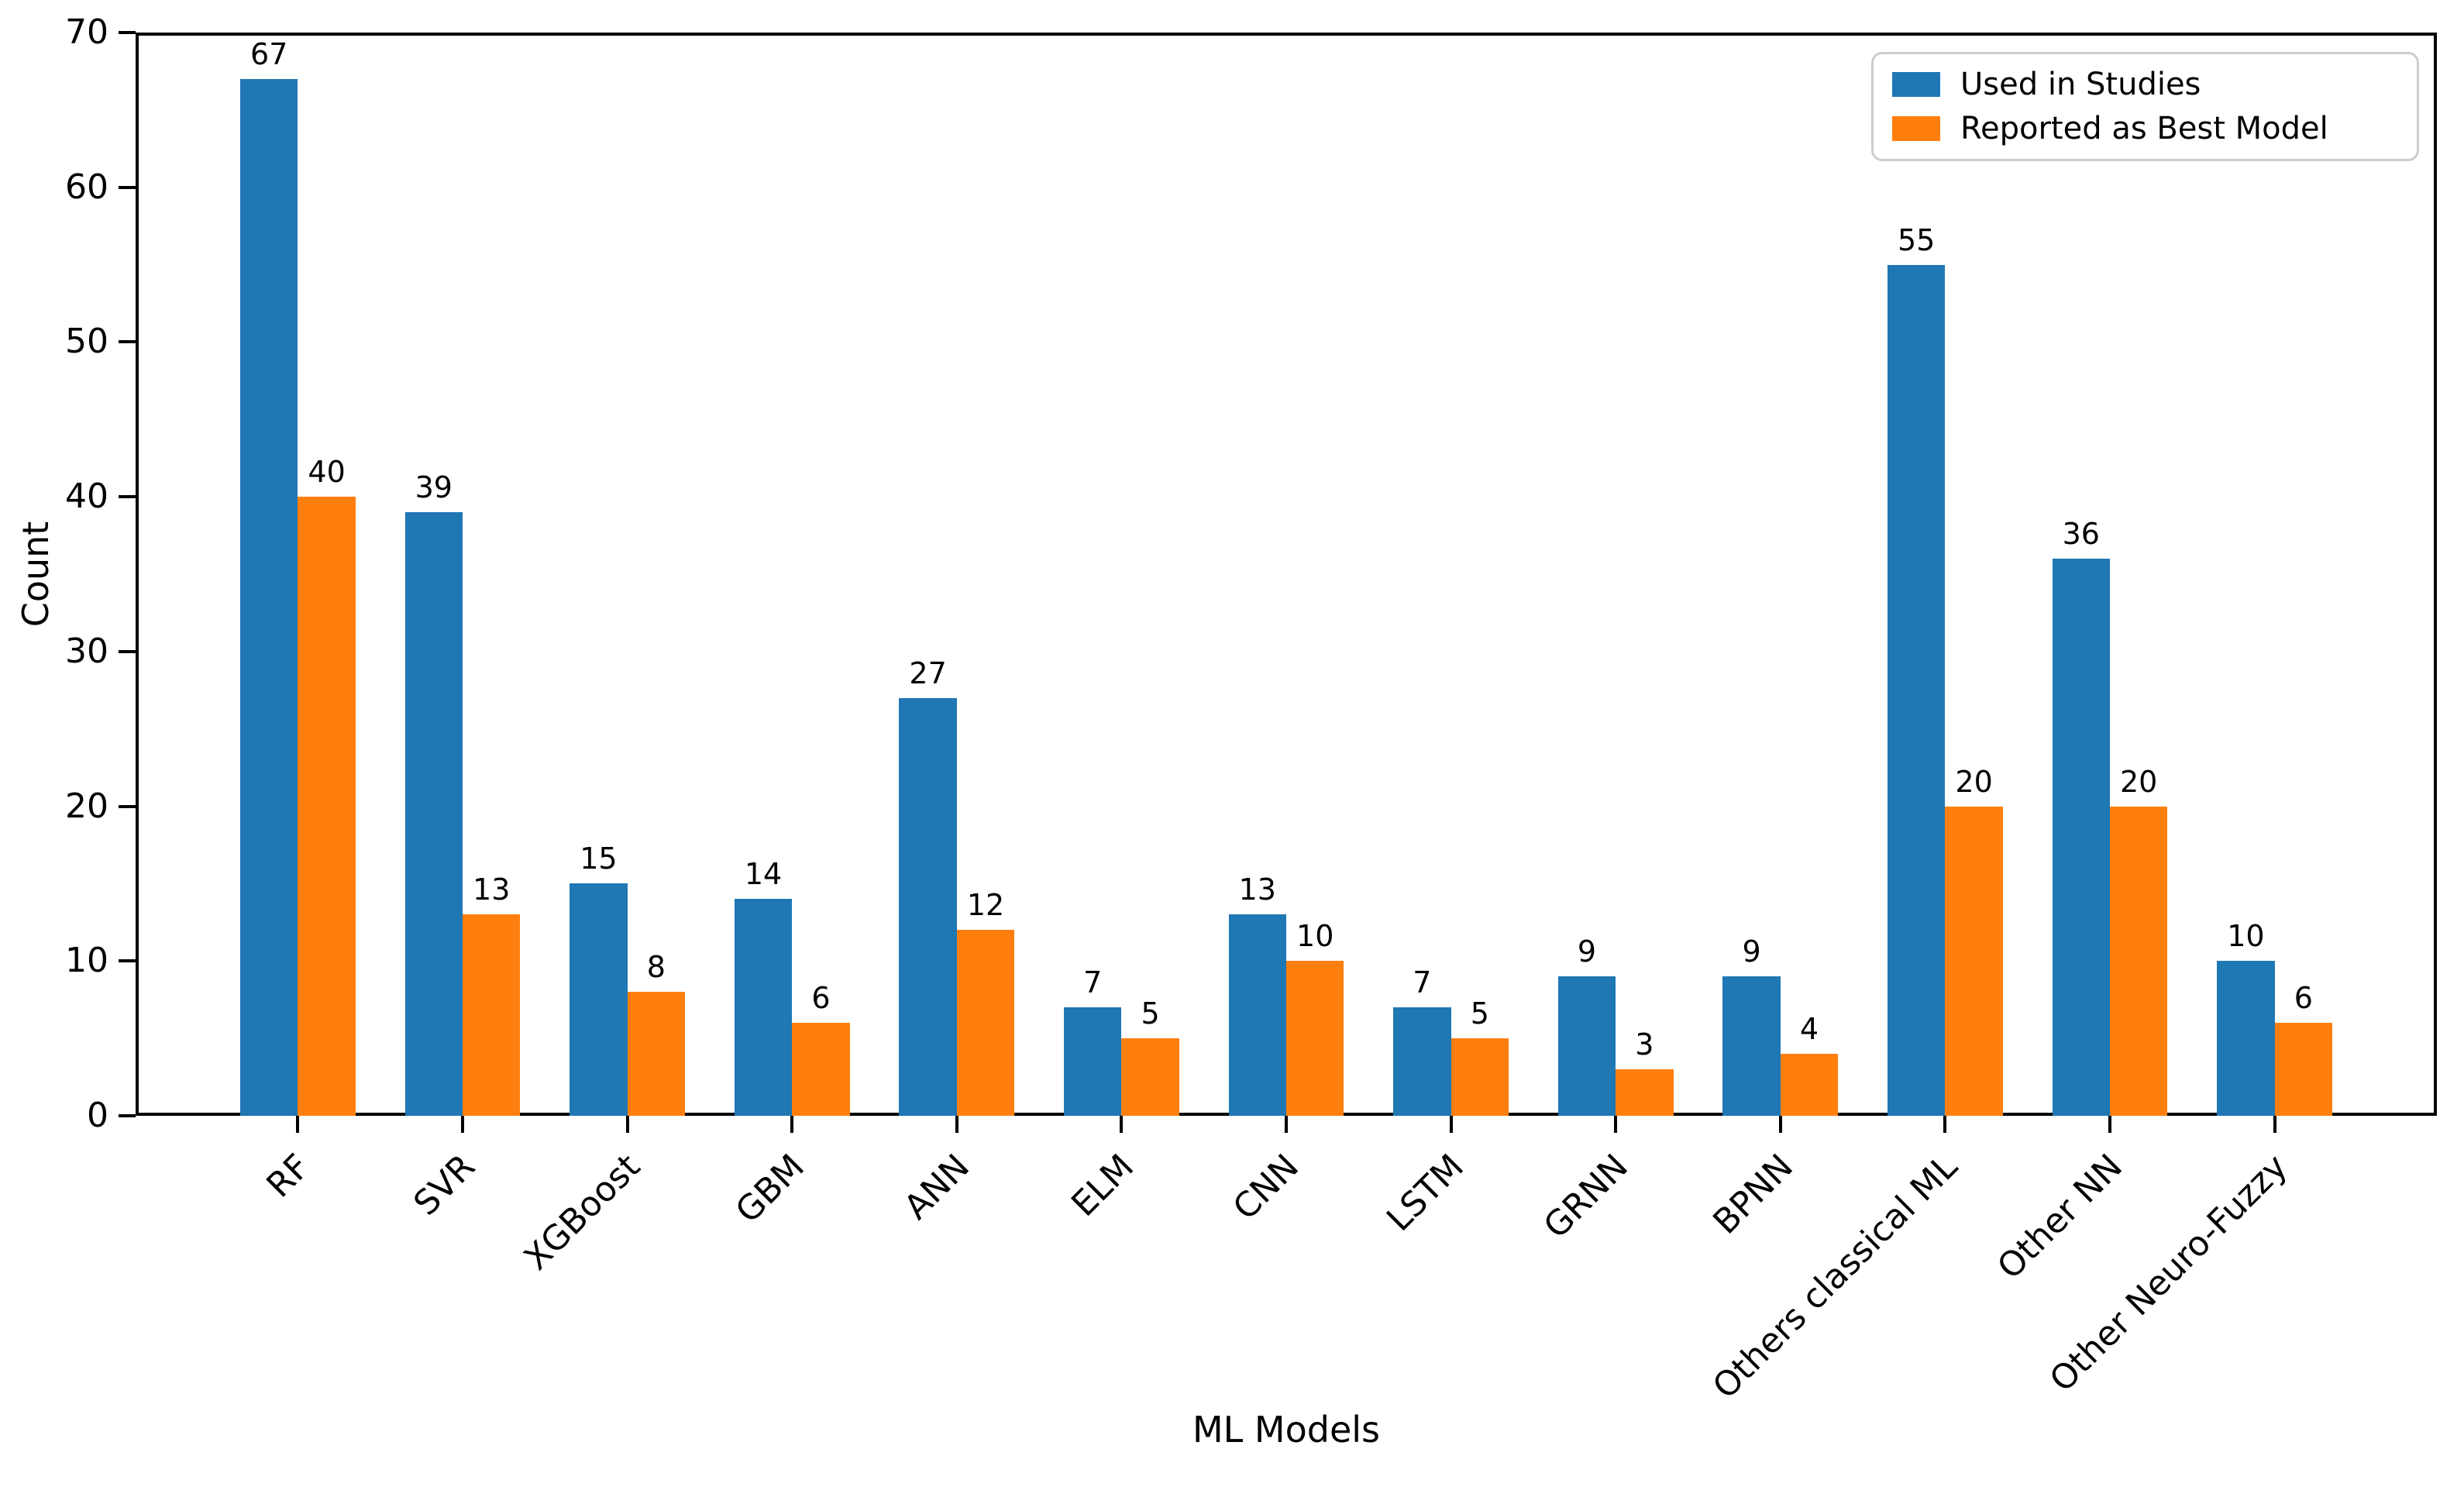  I want to click on bar-value-label: 36, so click(2081, 534).